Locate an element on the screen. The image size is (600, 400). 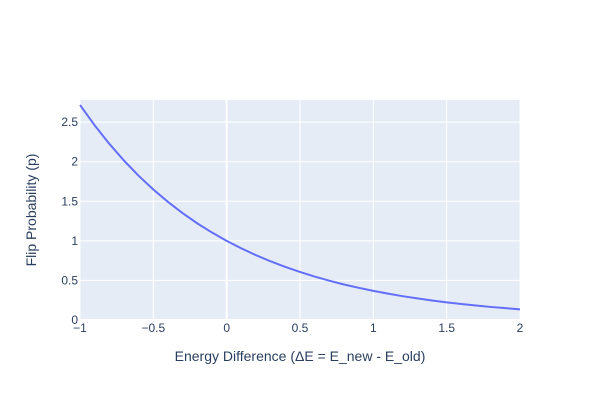
y-tick-label: 0.5 is located at coordinates (69, 280).